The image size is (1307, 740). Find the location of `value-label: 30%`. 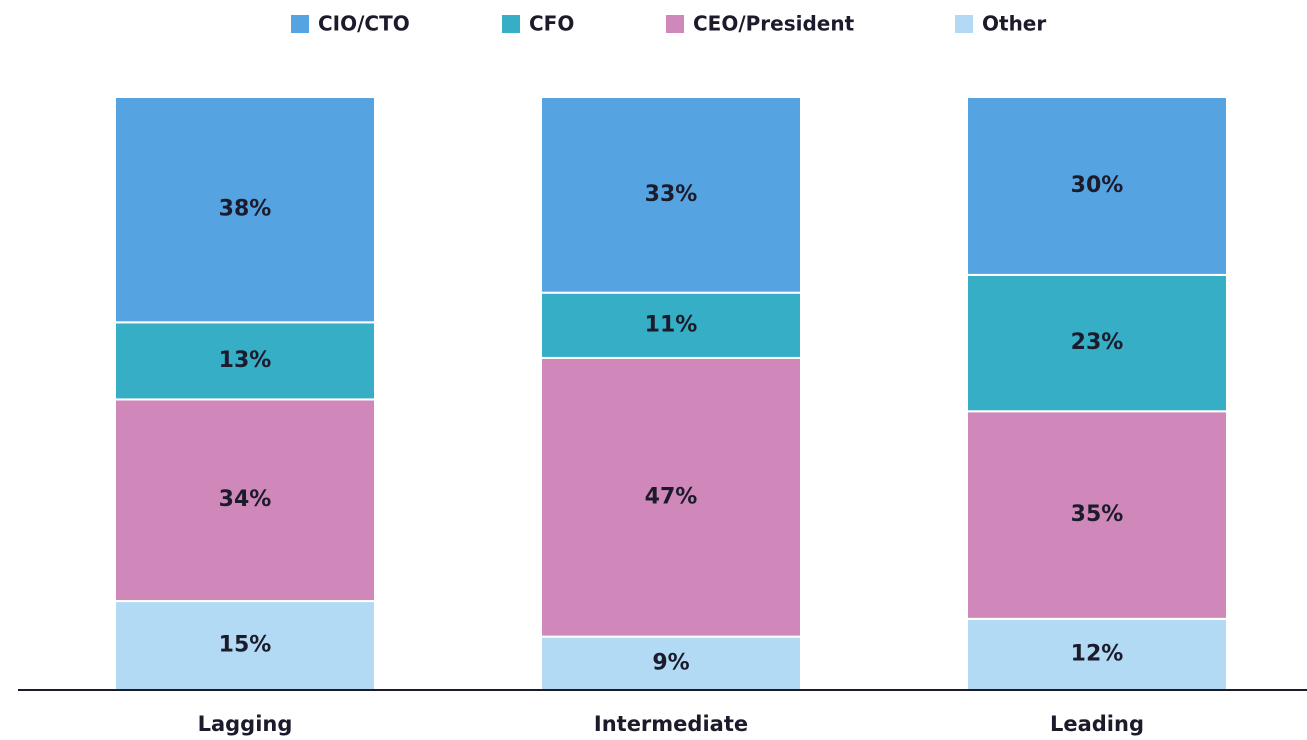

value-label: 30% is located at coordinates (1097, 185).